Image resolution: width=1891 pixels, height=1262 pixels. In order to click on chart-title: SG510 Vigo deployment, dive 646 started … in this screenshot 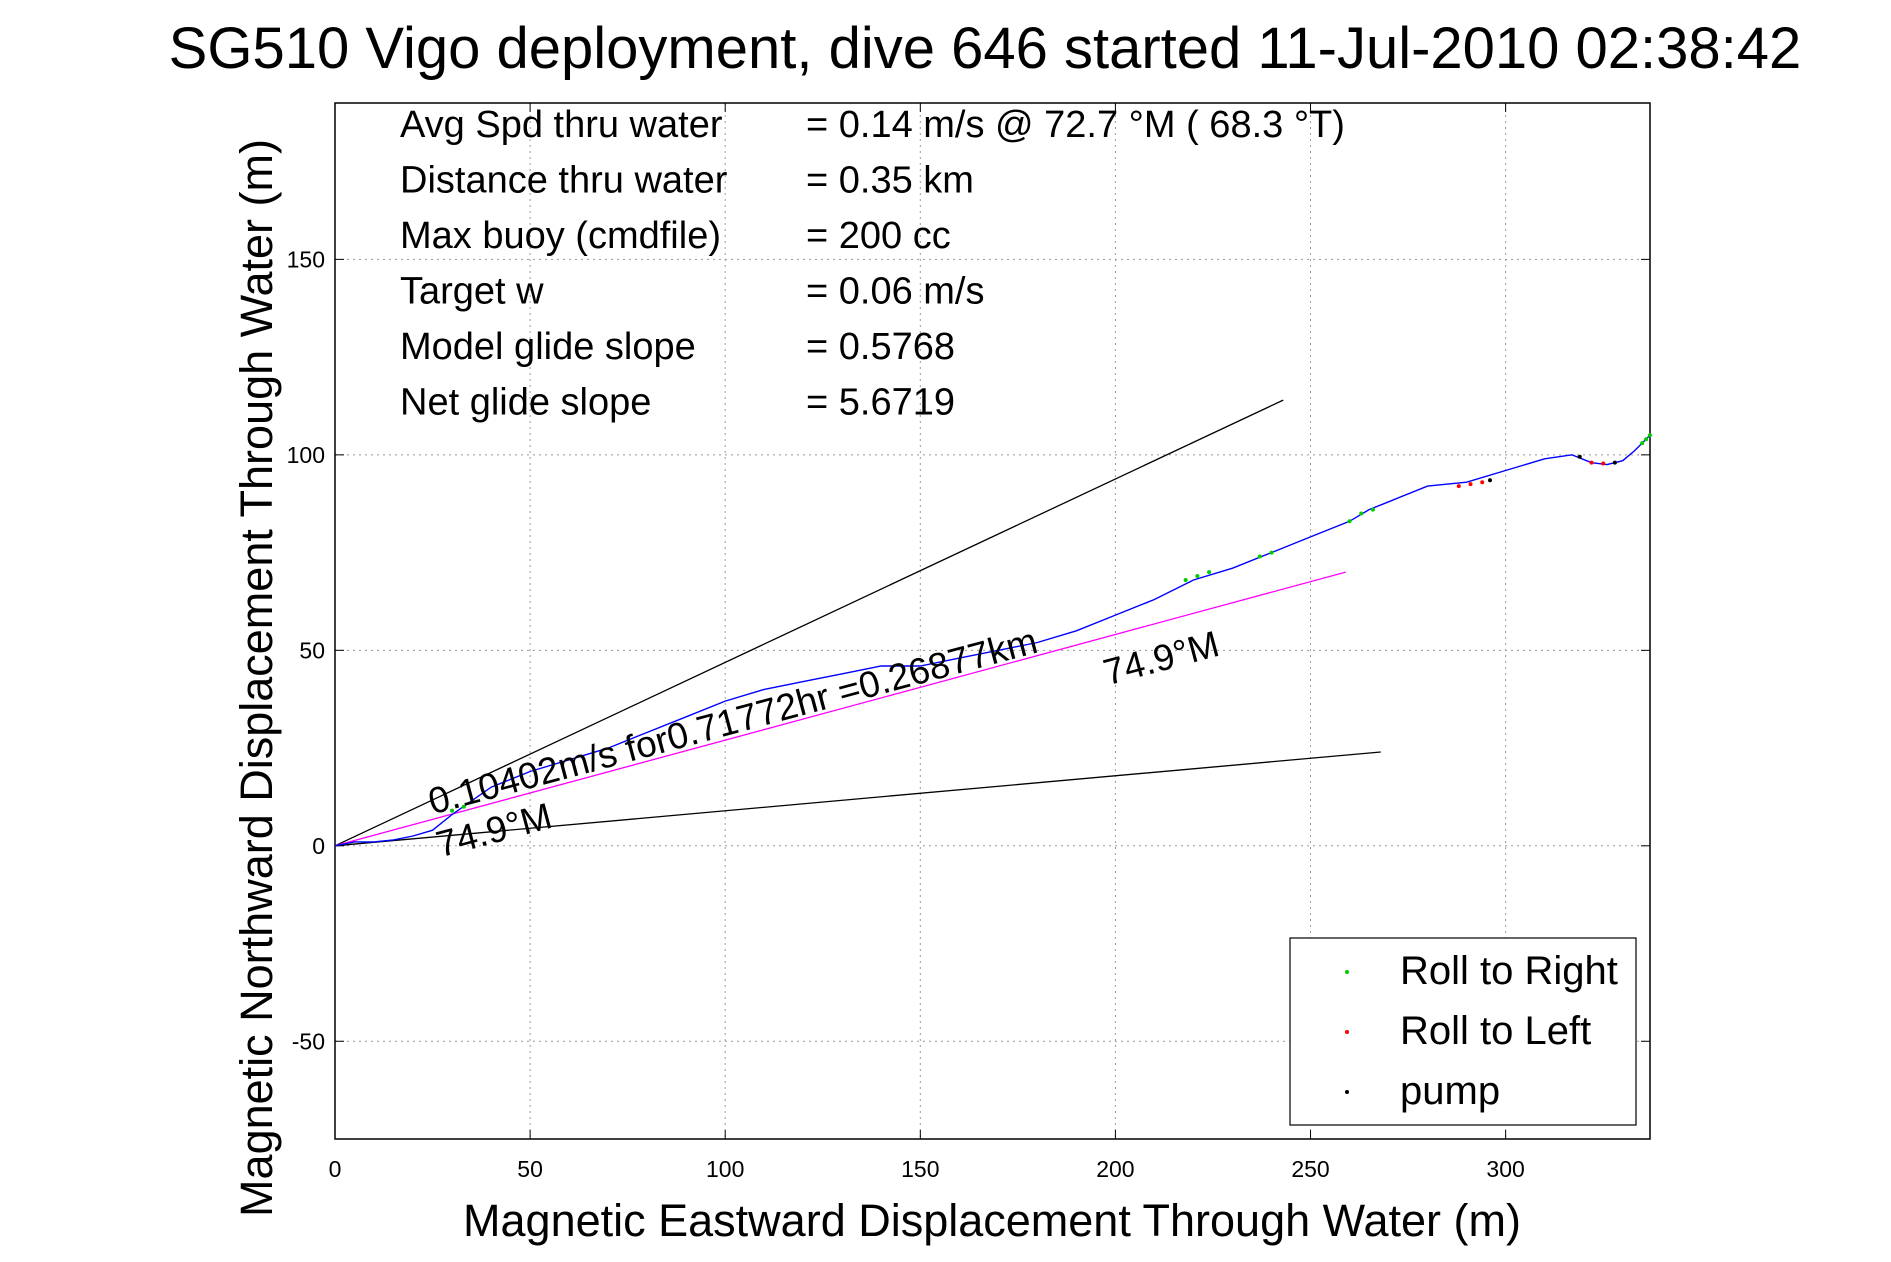, I will do `click(985, 48)`.